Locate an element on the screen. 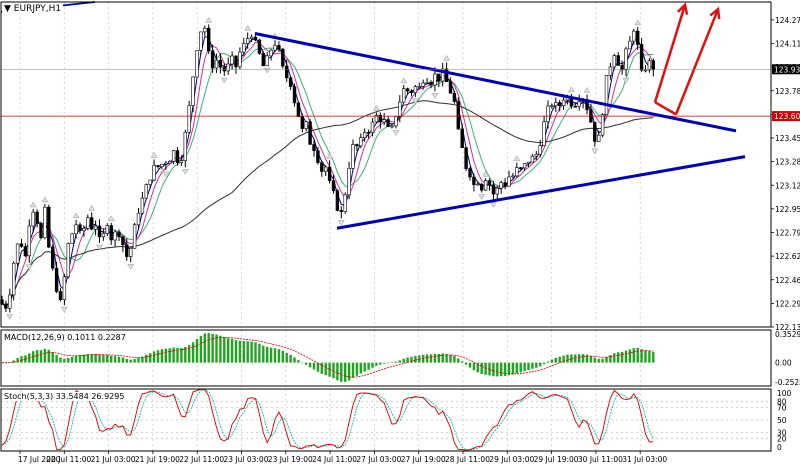  projection-arrows is located at coordinates (687, 59).